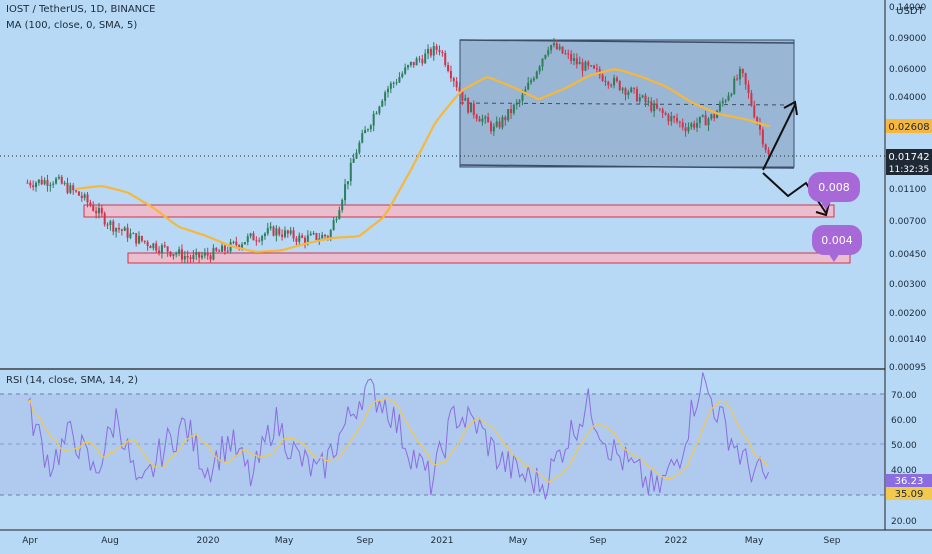 This screenshot has width=932, height=554. I want to click on symbol-legend: IOST / TetherUS, 1D, BINANCE, so click(80, 9).